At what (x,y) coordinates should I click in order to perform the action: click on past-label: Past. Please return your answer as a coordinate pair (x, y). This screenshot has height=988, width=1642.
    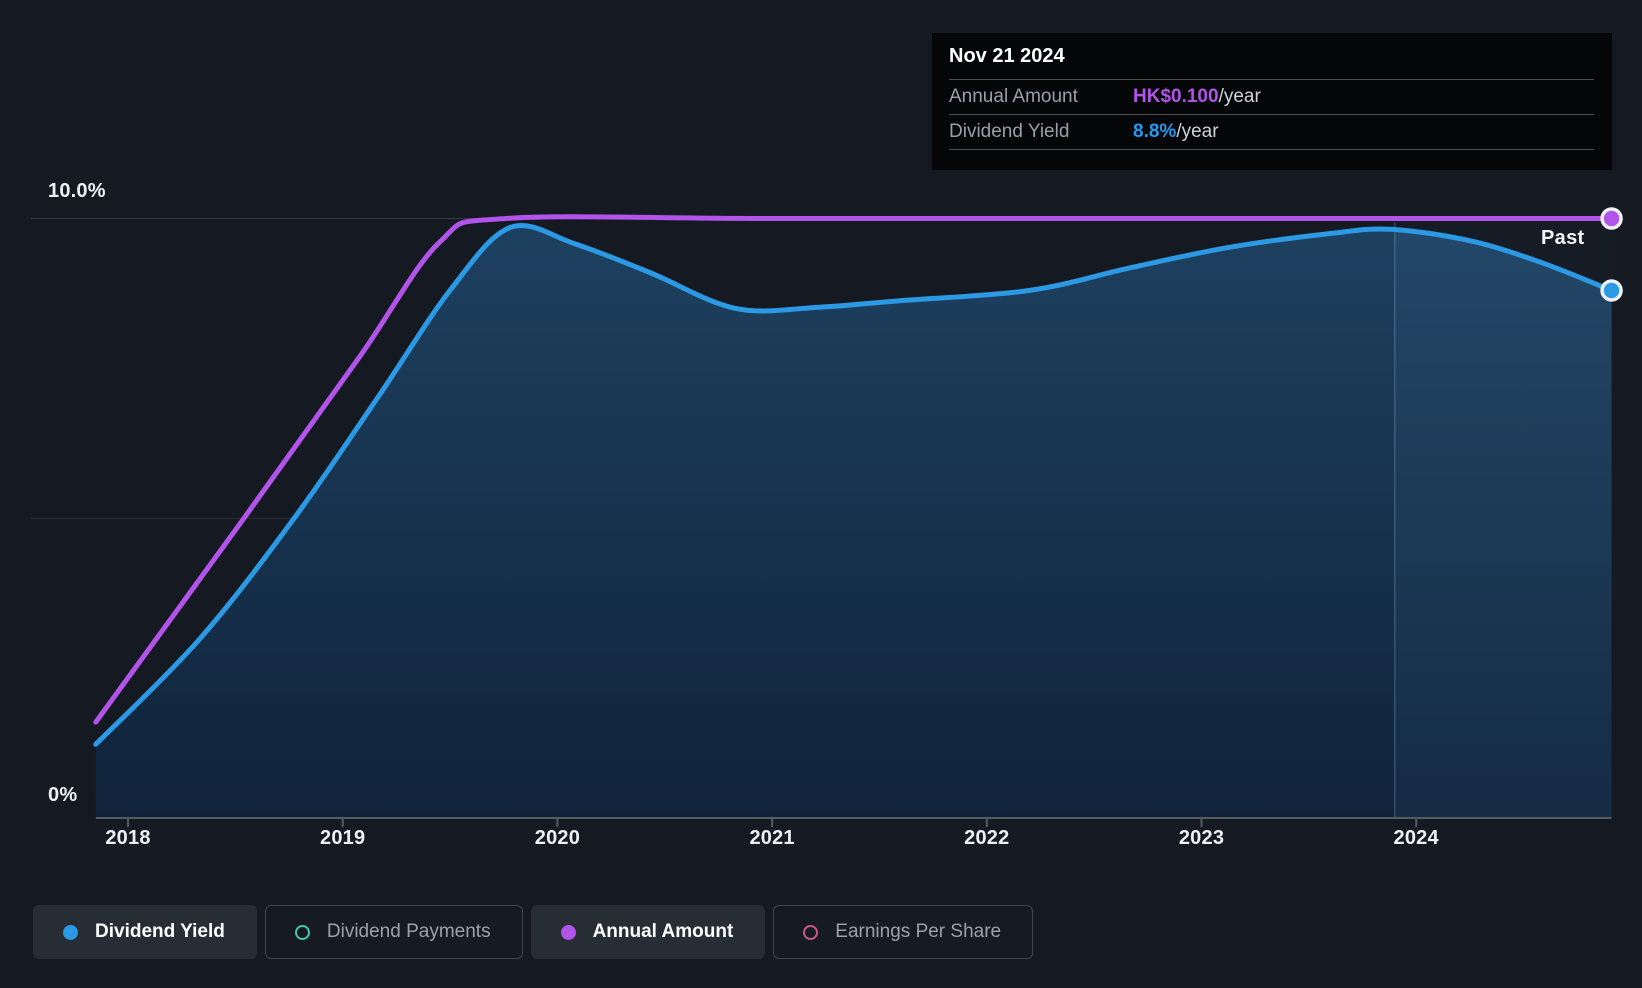
    Looking at the image, I should click on (1563, 238).